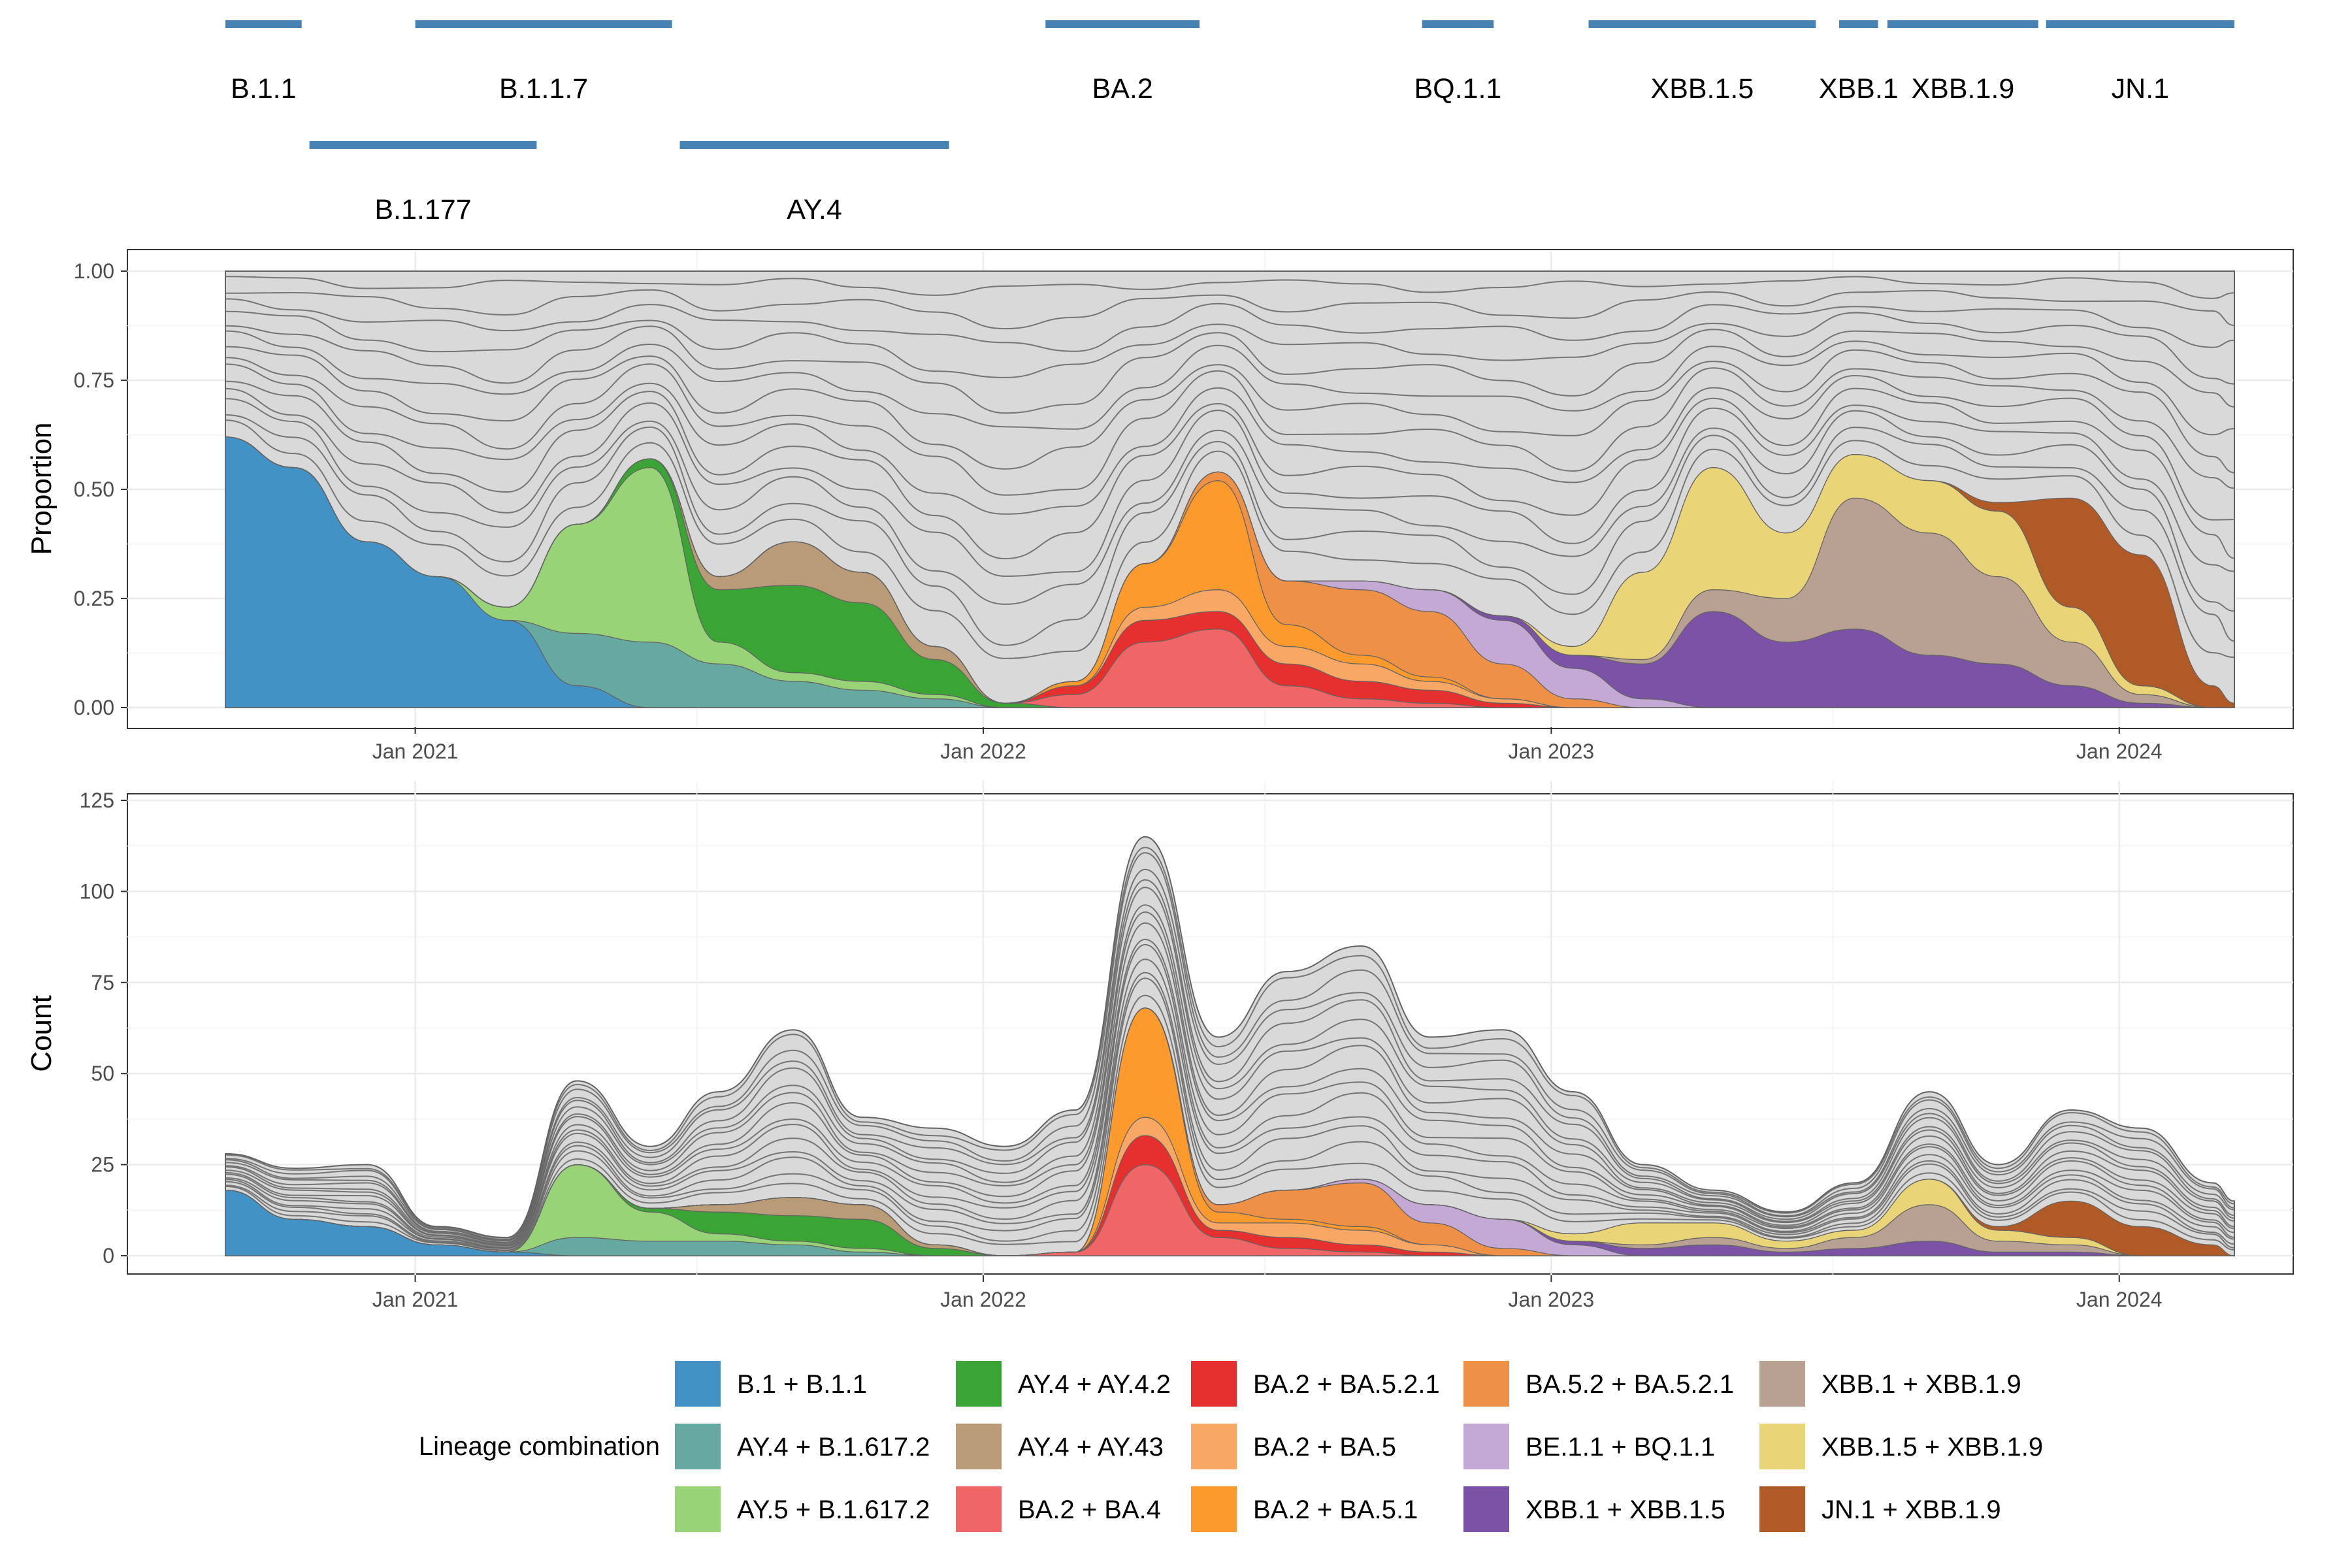 The image size is (2352, 1568). What do you see at coordinates (2140, 24) in the screenshot?
I see `timeline-bar-JN.1` at bounding box center [2140, 24].